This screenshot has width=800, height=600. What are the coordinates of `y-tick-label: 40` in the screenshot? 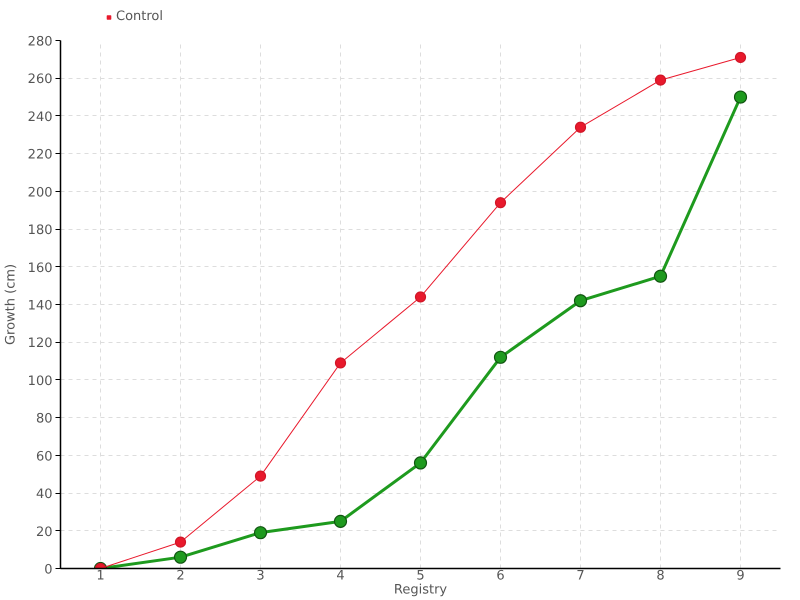 It's located at (44, 494).